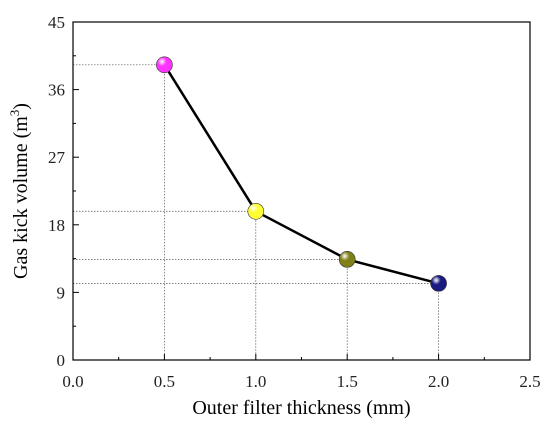  I want to click on y-axis-title-superscript: 3, so click(14, 113).